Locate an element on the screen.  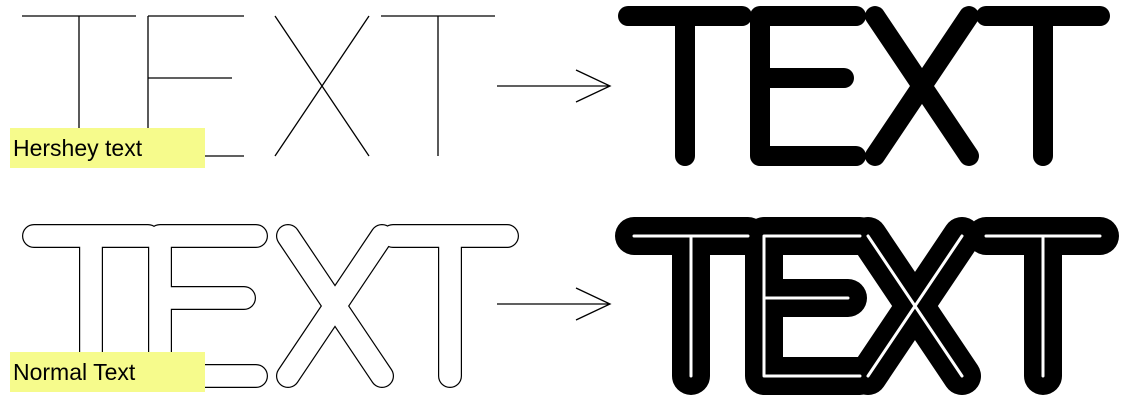
thick-glyph-x is located at coordinates (922, 86).